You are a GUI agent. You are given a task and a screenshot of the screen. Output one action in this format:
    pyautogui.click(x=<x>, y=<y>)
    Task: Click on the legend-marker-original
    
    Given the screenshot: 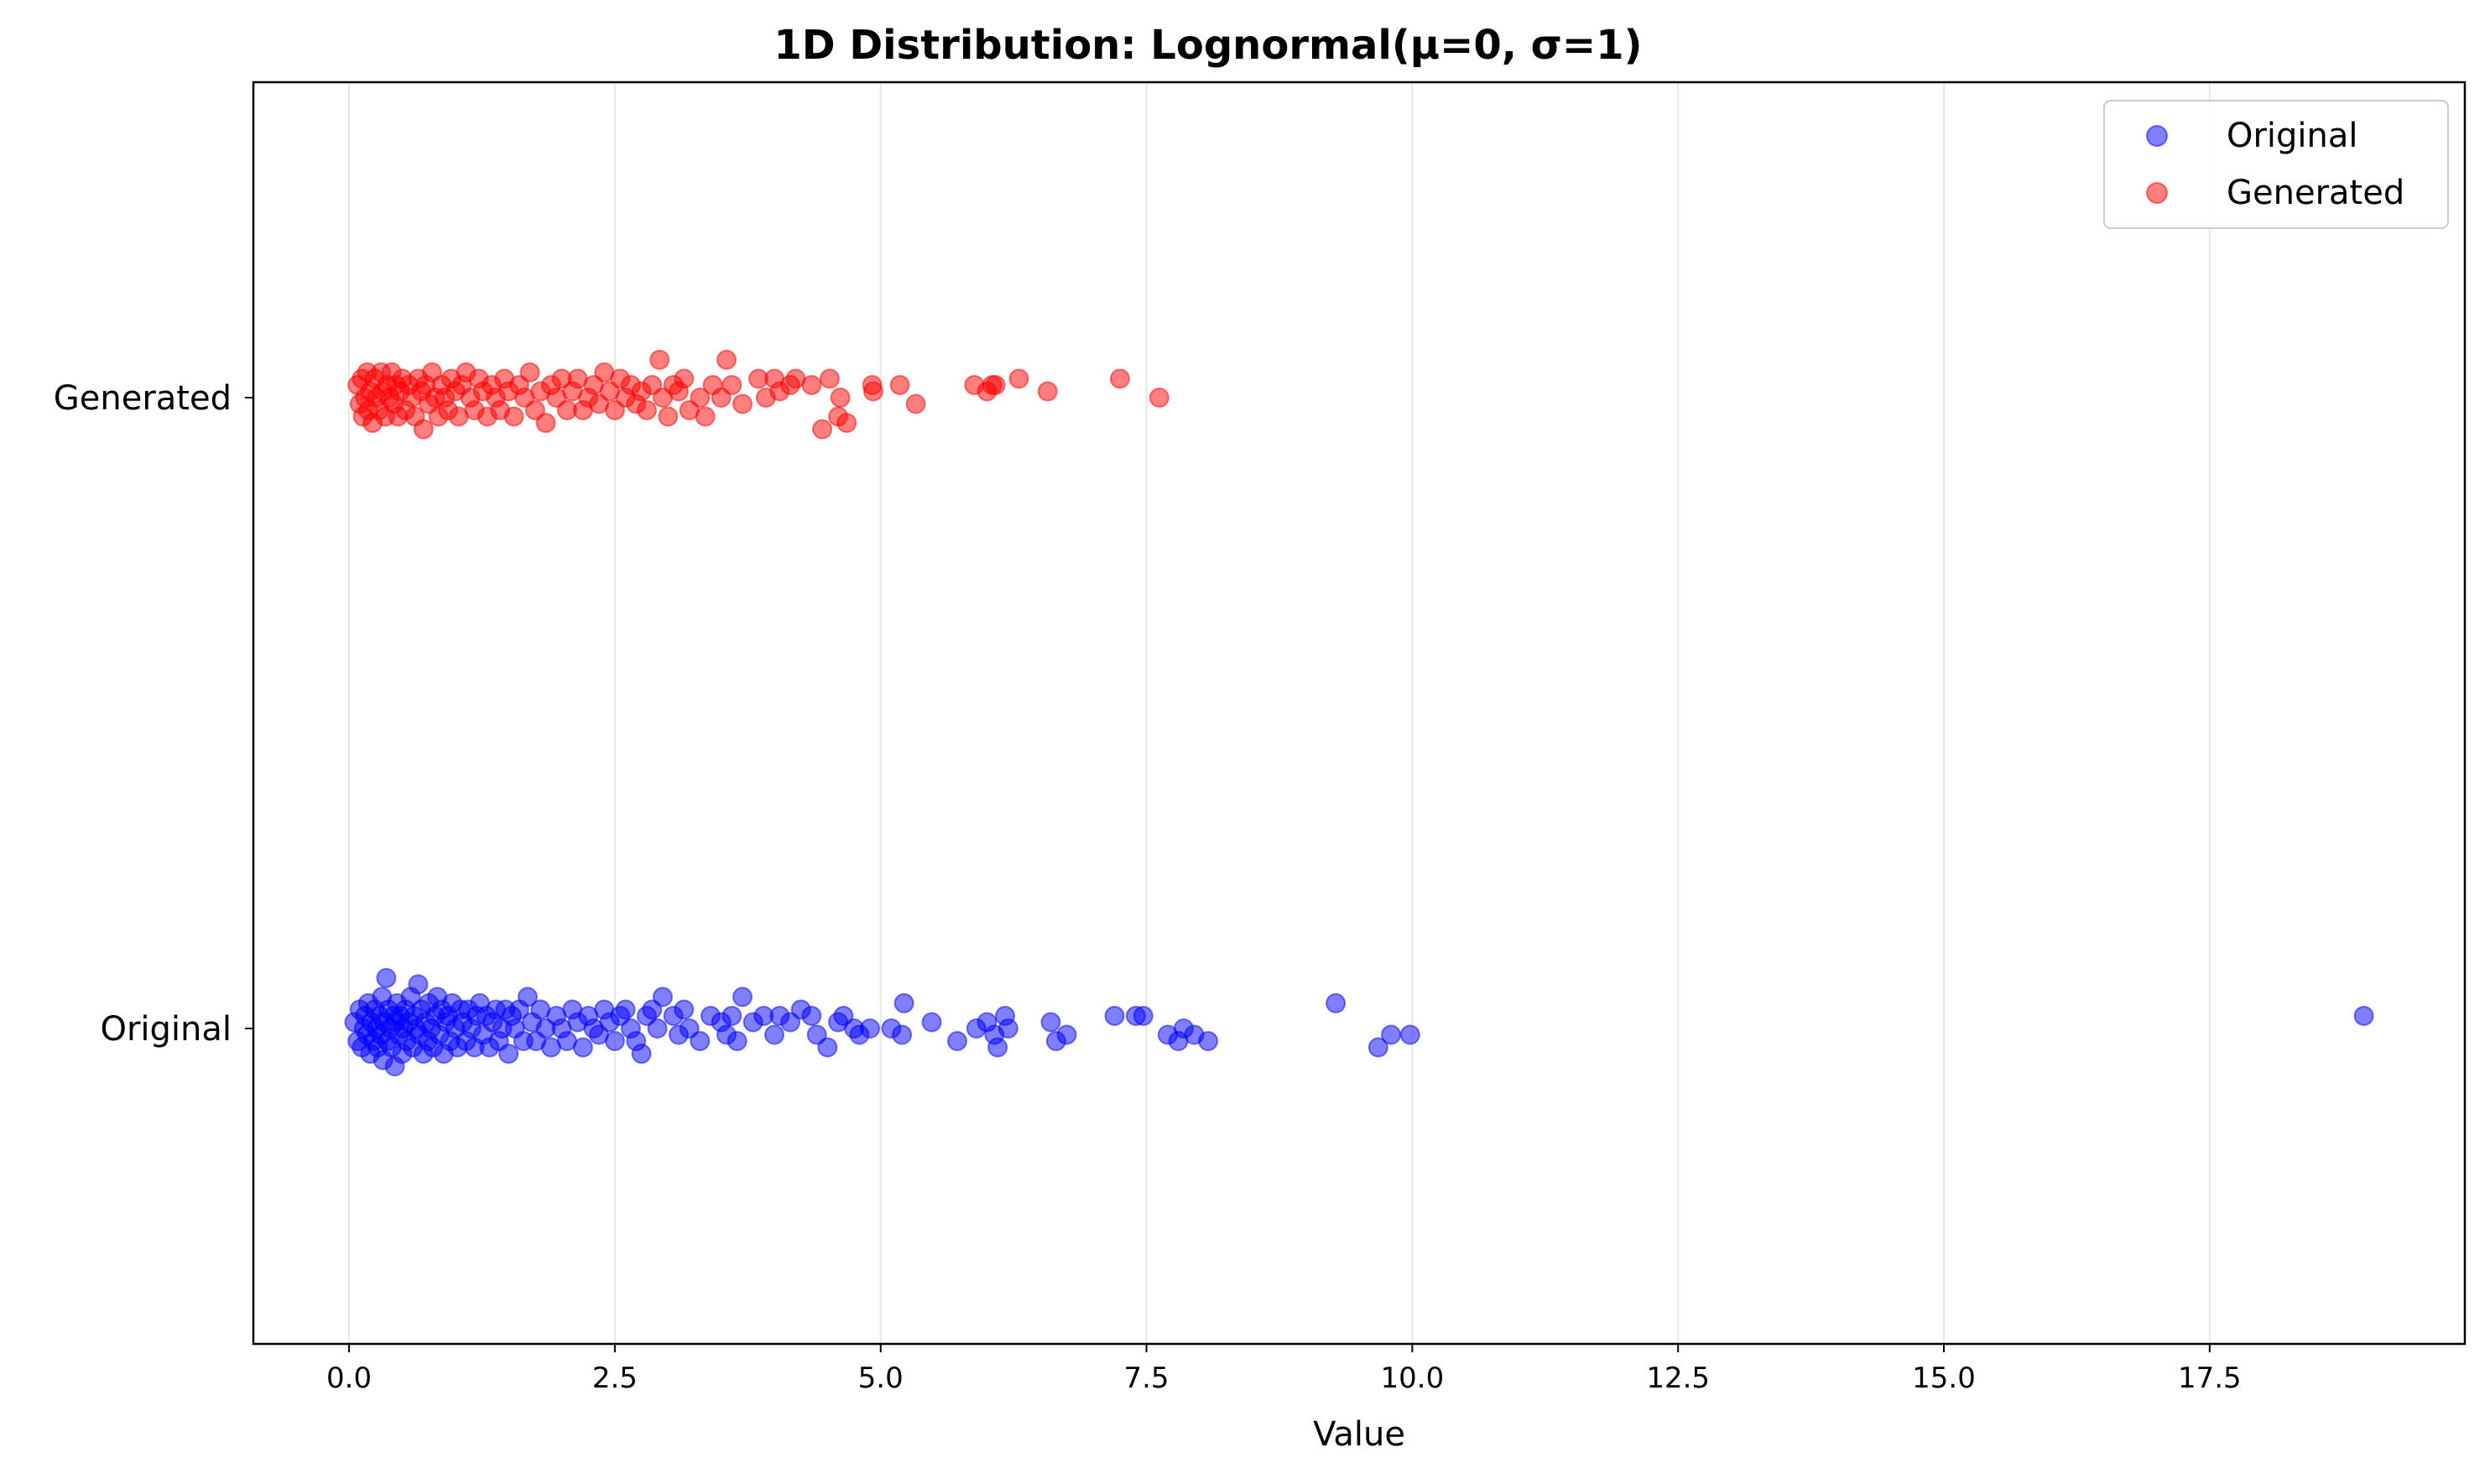 What is the action you would take?
    pyautogui.click(x=2157, y=136)
    